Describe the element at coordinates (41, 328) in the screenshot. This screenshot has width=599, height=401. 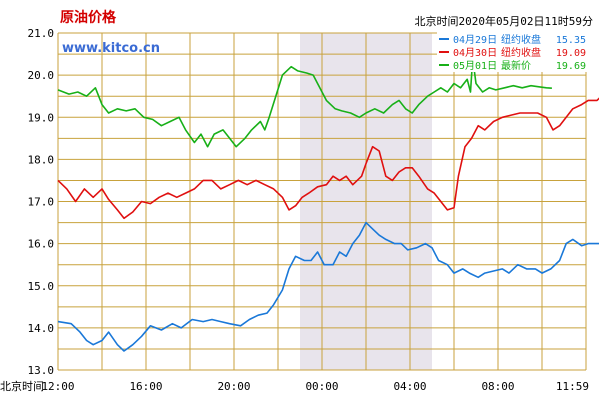
I see `y-tick-label: 14.0` at that location.